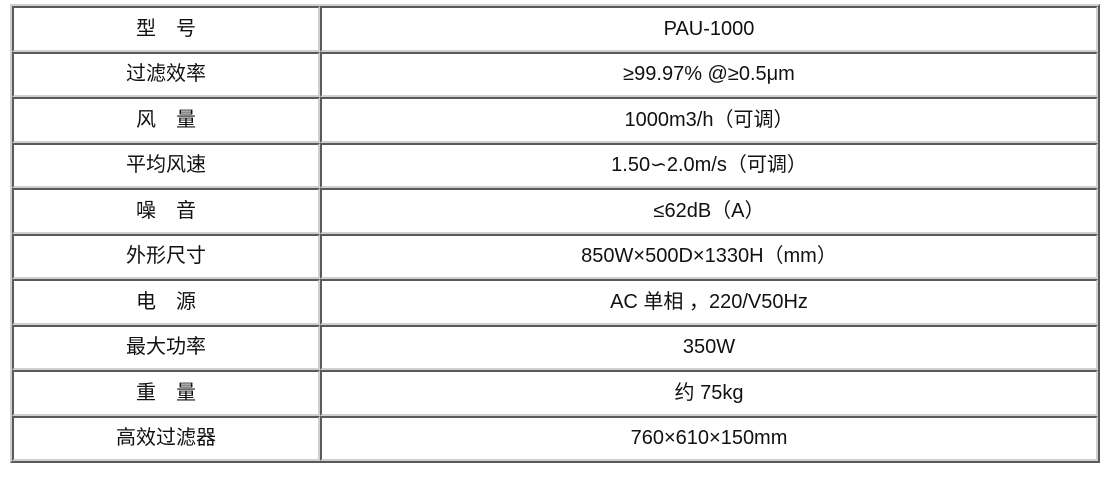 The width and height of the screenshot is (1118, 487). I want to click on spec-label-cell: 噪 音, so click(166, 211).